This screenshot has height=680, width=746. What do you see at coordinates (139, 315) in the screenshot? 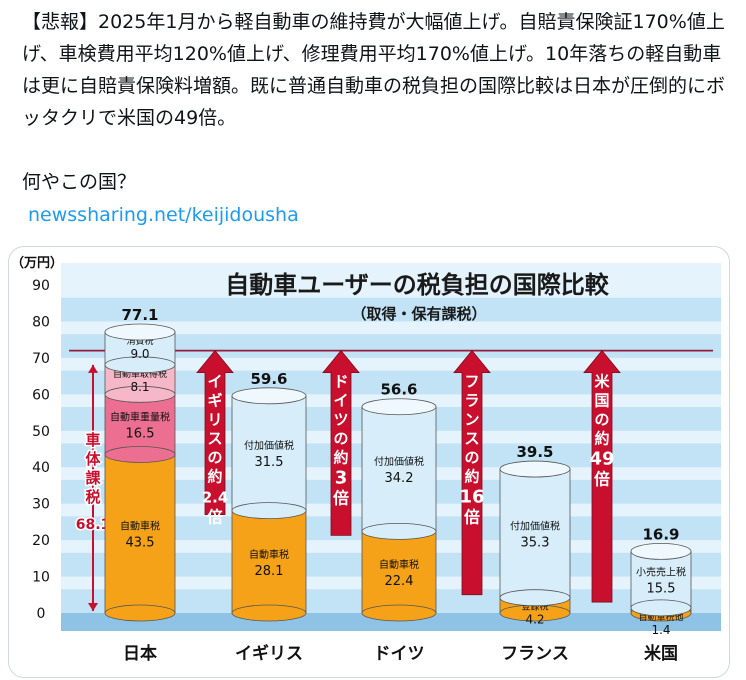
I see `bar-total-label: 77.1` at bounding box center [139, 315].